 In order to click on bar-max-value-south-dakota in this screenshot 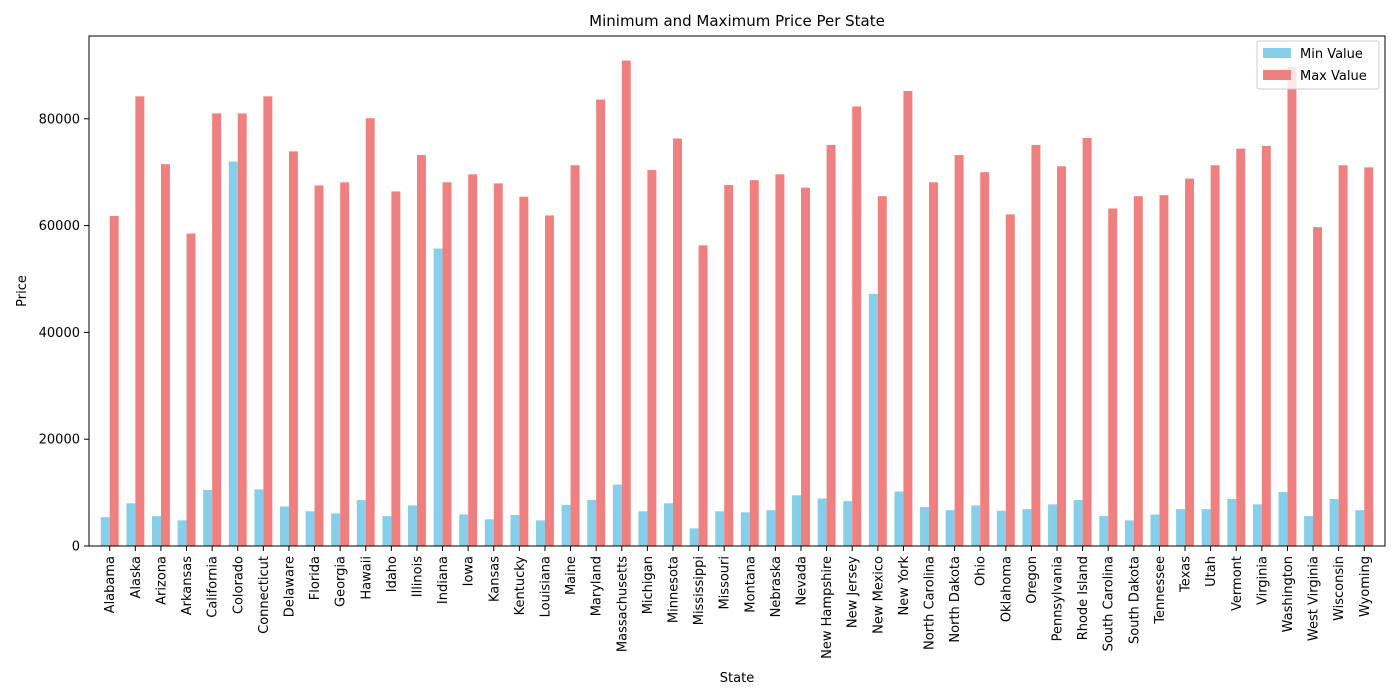, I will do `click(1138, 371)`.